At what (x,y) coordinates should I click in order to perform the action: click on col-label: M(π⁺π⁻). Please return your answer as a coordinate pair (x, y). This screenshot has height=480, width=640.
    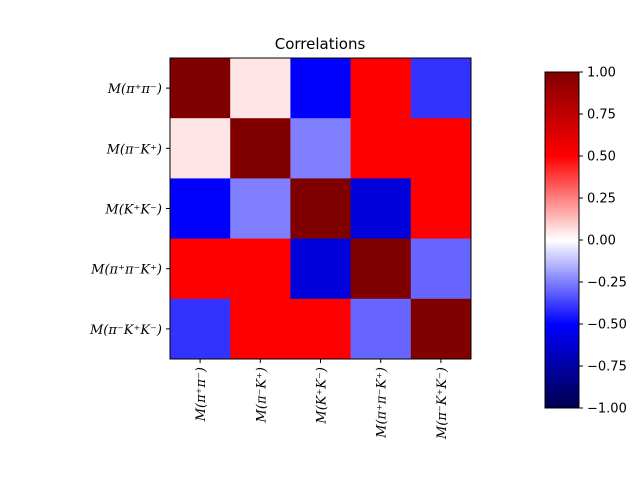
    Looking at the image, I should click on (201, 394).